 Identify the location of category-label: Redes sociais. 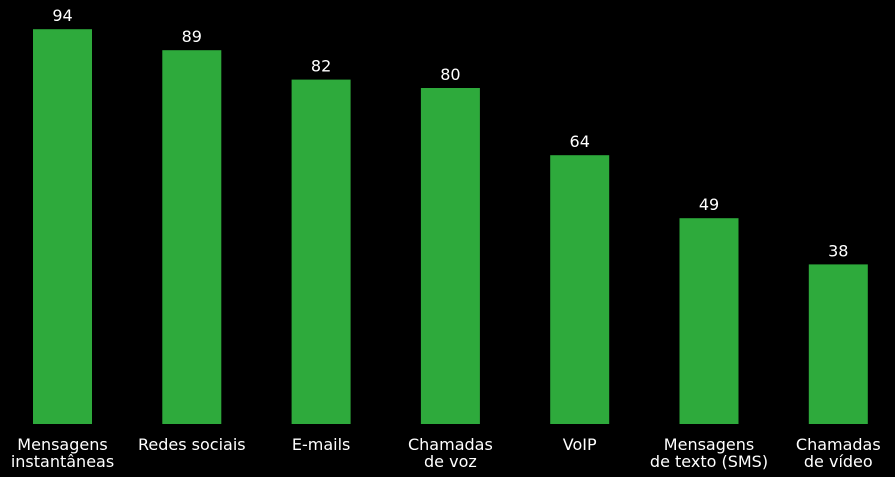
(192, 444).